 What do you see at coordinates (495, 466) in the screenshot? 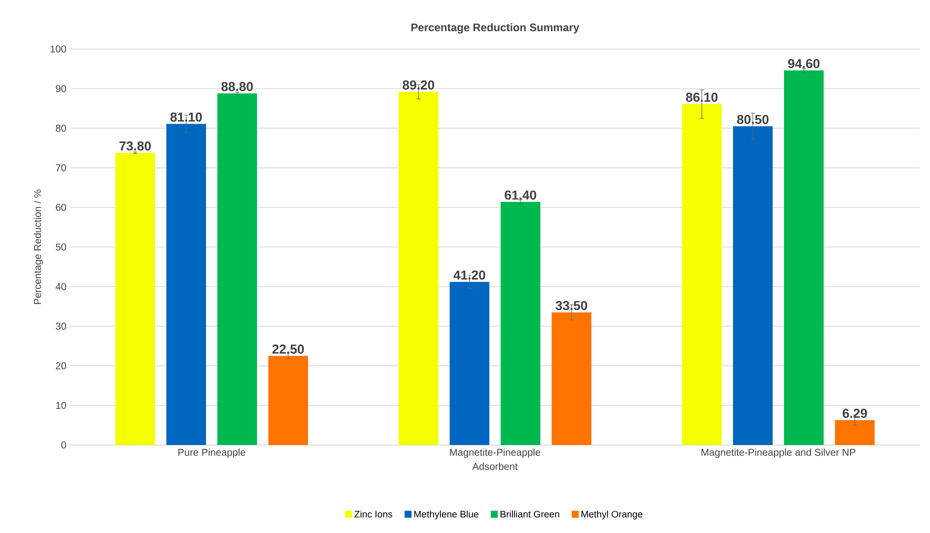
I see `x-axis-title: Adsorbent` at bounding box center [495, 466].